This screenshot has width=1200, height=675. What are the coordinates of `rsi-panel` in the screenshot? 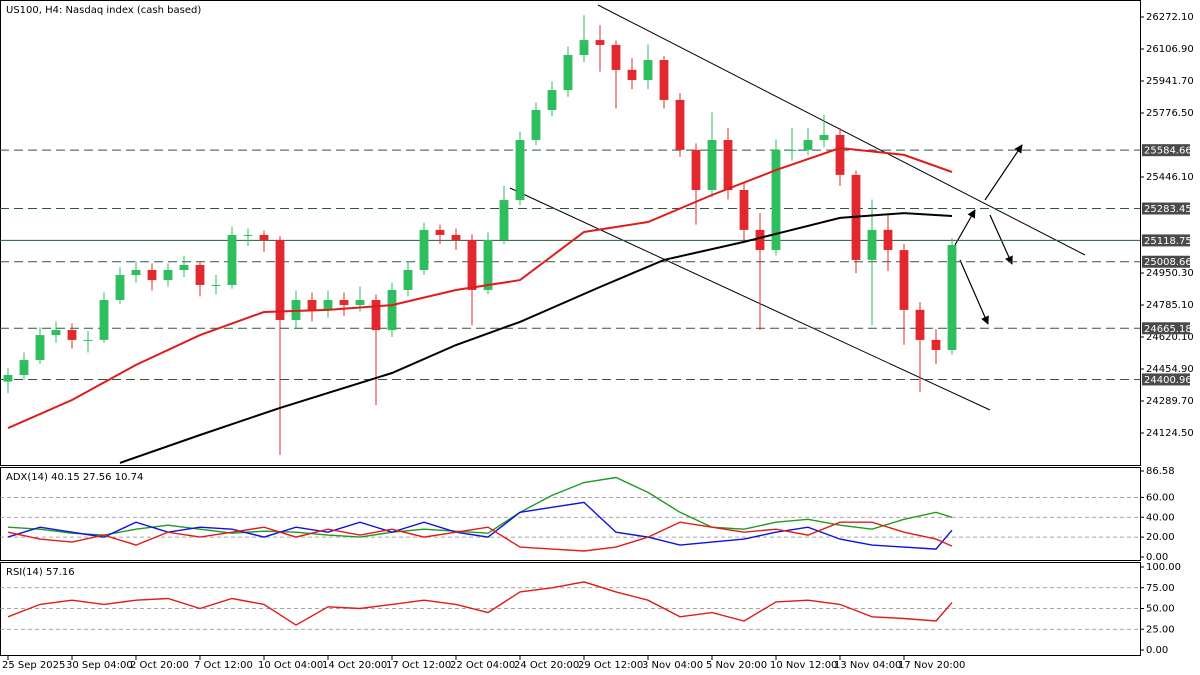 It's located at (570, 609).